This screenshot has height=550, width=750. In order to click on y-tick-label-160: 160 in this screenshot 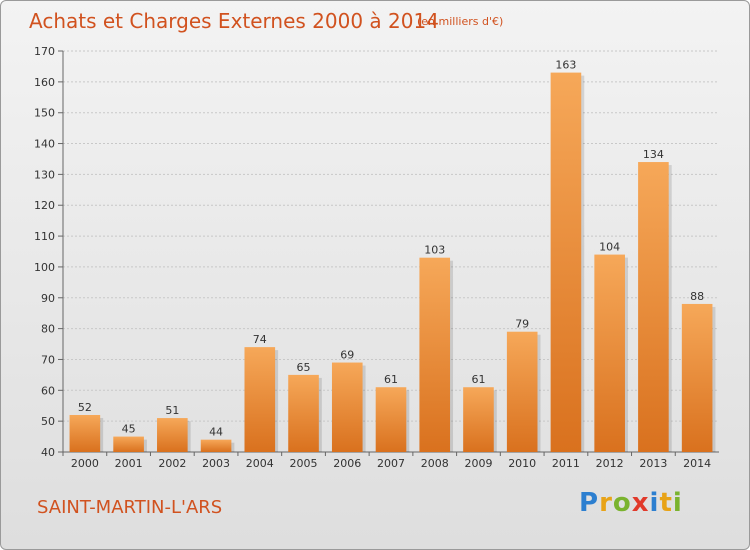, I will do `click(44, 82)`.